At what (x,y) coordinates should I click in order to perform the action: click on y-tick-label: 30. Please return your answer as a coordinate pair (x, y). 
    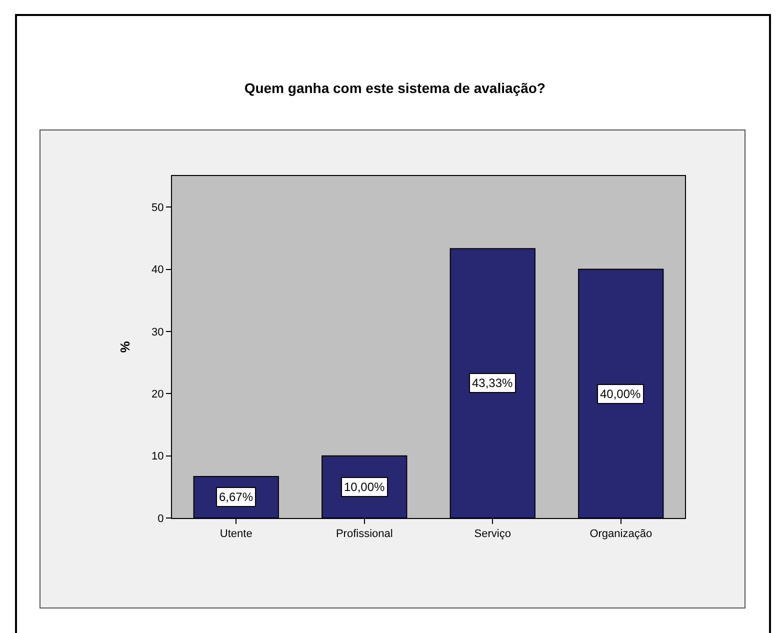
    Looking at the image, I should click on (158, 332).